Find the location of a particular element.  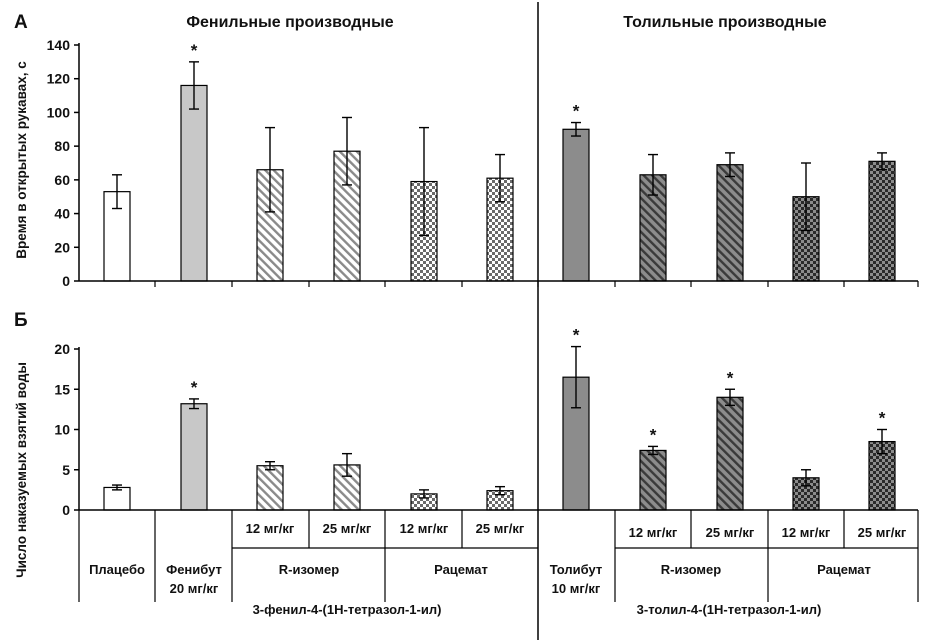

title-phenyl-derivatives: Фенильные производные is located at coordinates (289, 22).